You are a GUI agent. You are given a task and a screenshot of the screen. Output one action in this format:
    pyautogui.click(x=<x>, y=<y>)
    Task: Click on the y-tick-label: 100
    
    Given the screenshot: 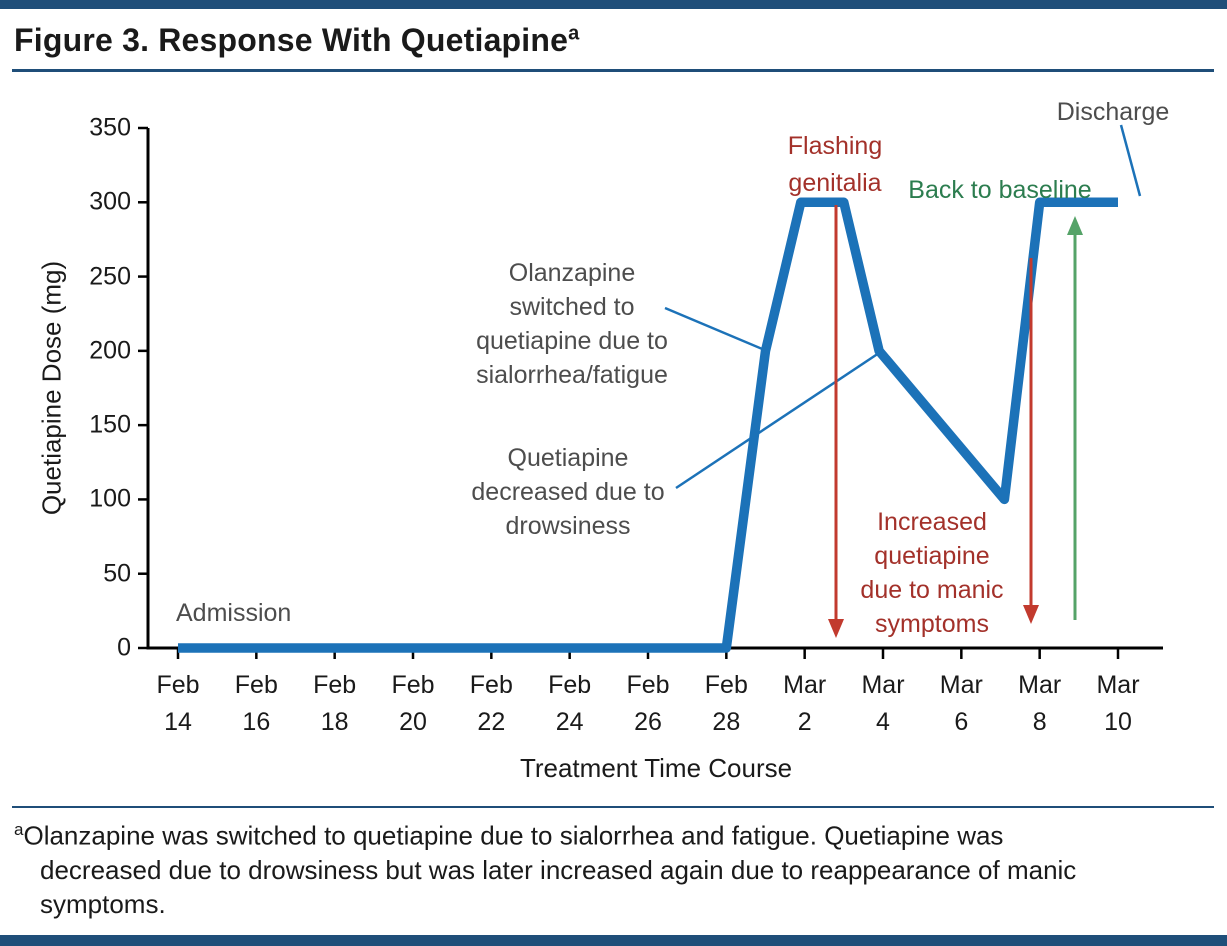 What is the action you would take?
    pyautogui.click(x=110, y=498)
    